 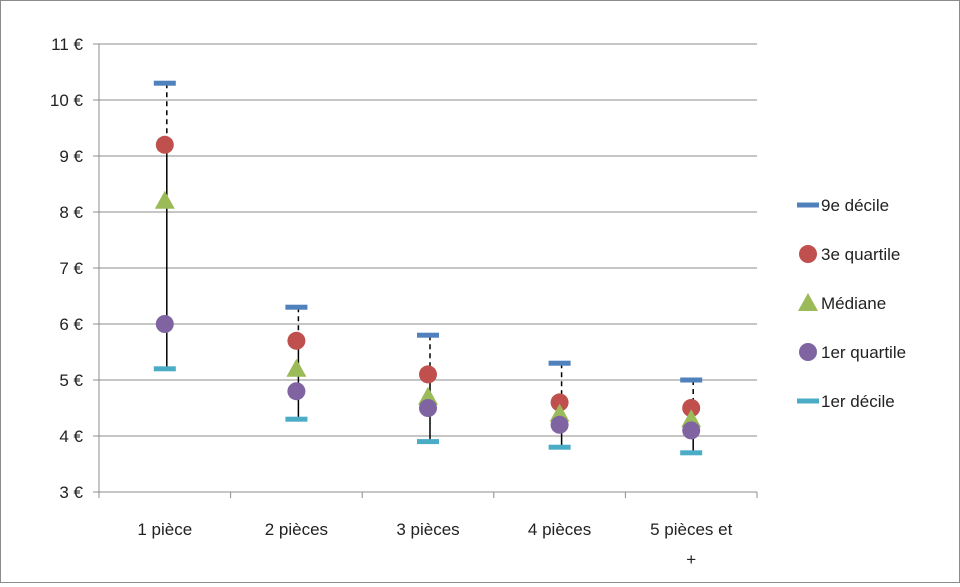 What do you see at coordinates (71, 380) in the screenshot?
I see `y-tick-label: 5 €` at bounding box center [71, 380].